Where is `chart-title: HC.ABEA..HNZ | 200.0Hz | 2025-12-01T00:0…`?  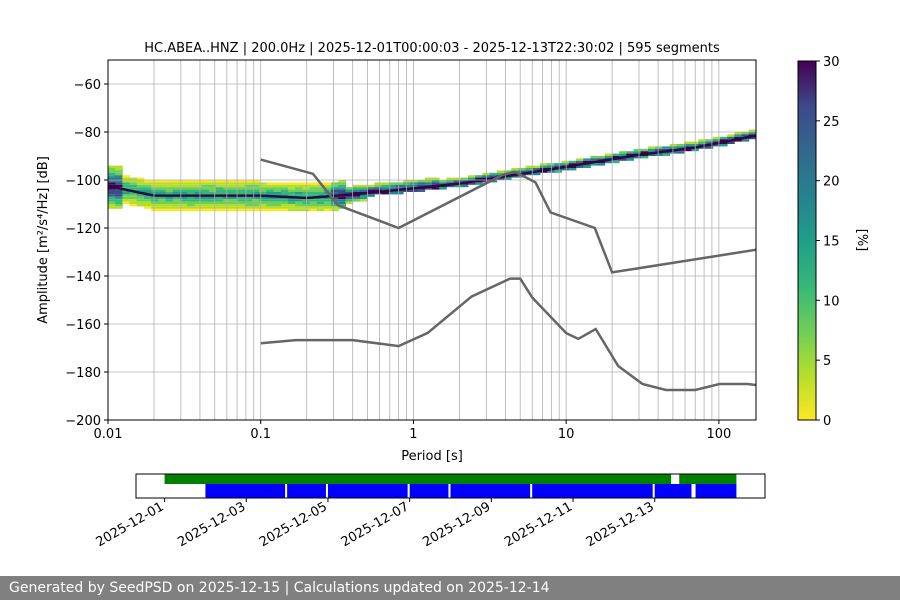 chart-title: HC.ABEA..HNZ | 200.0Hz | 2025-12-01T00:0… is located at coordinates (432, 48).